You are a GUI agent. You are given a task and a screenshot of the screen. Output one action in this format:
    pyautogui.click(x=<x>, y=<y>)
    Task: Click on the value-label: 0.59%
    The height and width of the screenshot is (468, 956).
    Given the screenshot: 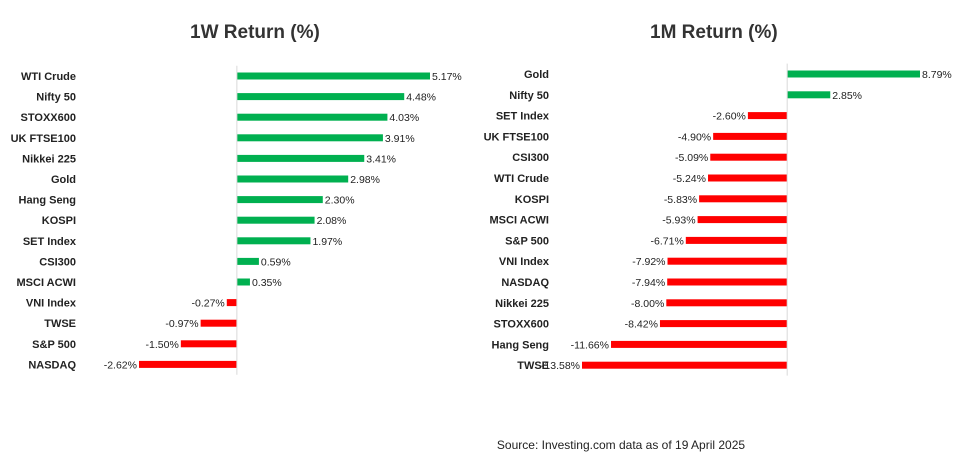 What is the action you would take?
    pyautogui.click(x=276, y=262)
    